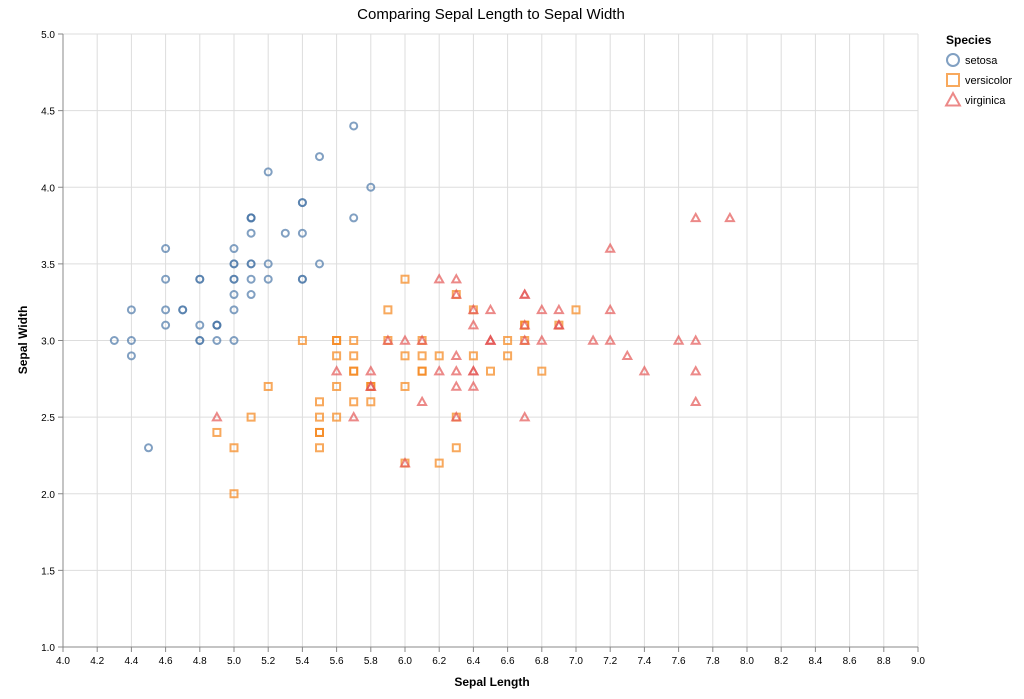 Image resolution: width=1024 pixels, height=699 pixels. What do you see at coordinates (131, 661) in the screenshot?
I see `x-tick-label: 4.4` at bounding box center [131, 661].